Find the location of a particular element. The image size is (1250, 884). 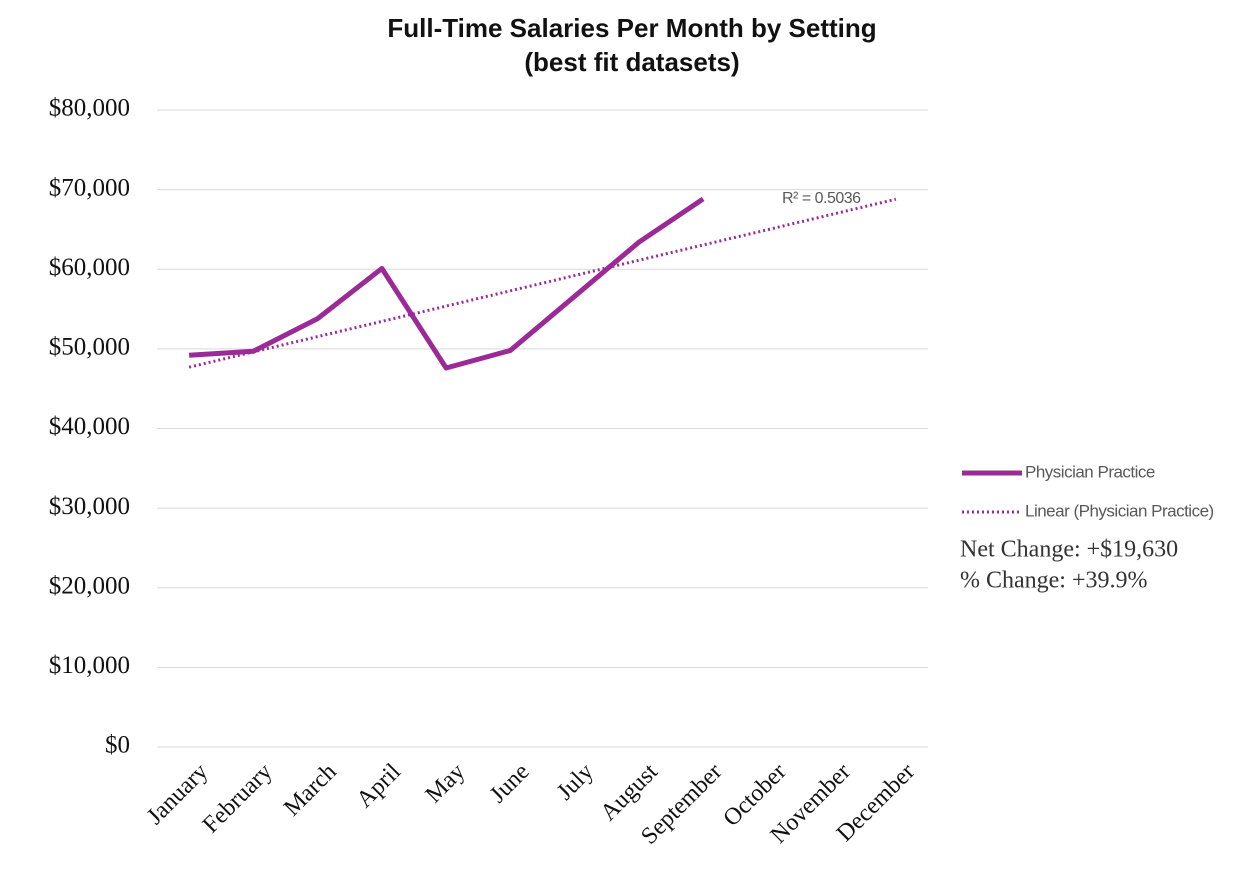

y-tick-label: $10,000 is located at coordinates (89, 665).